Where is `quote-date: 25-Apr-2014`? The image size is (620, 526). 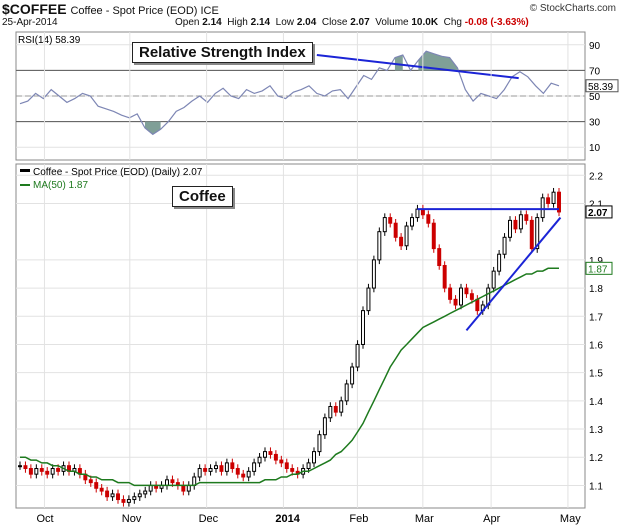
quote-date: 25-Apr-2014 is located at coordinates (30, 22).